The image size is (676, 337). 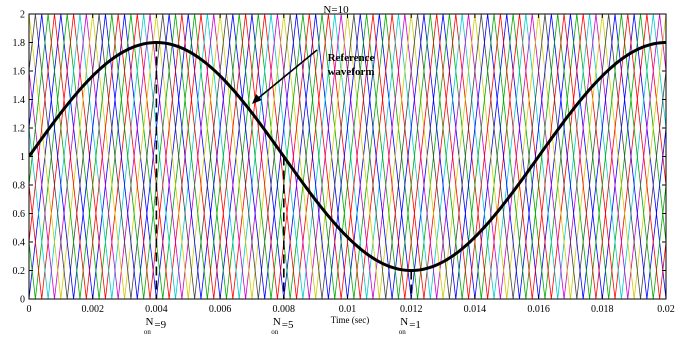 What do you see at coordinates (22, 157) in the screenshot?
I see `y-tick-label: 1` at bounding box center [22, 157].